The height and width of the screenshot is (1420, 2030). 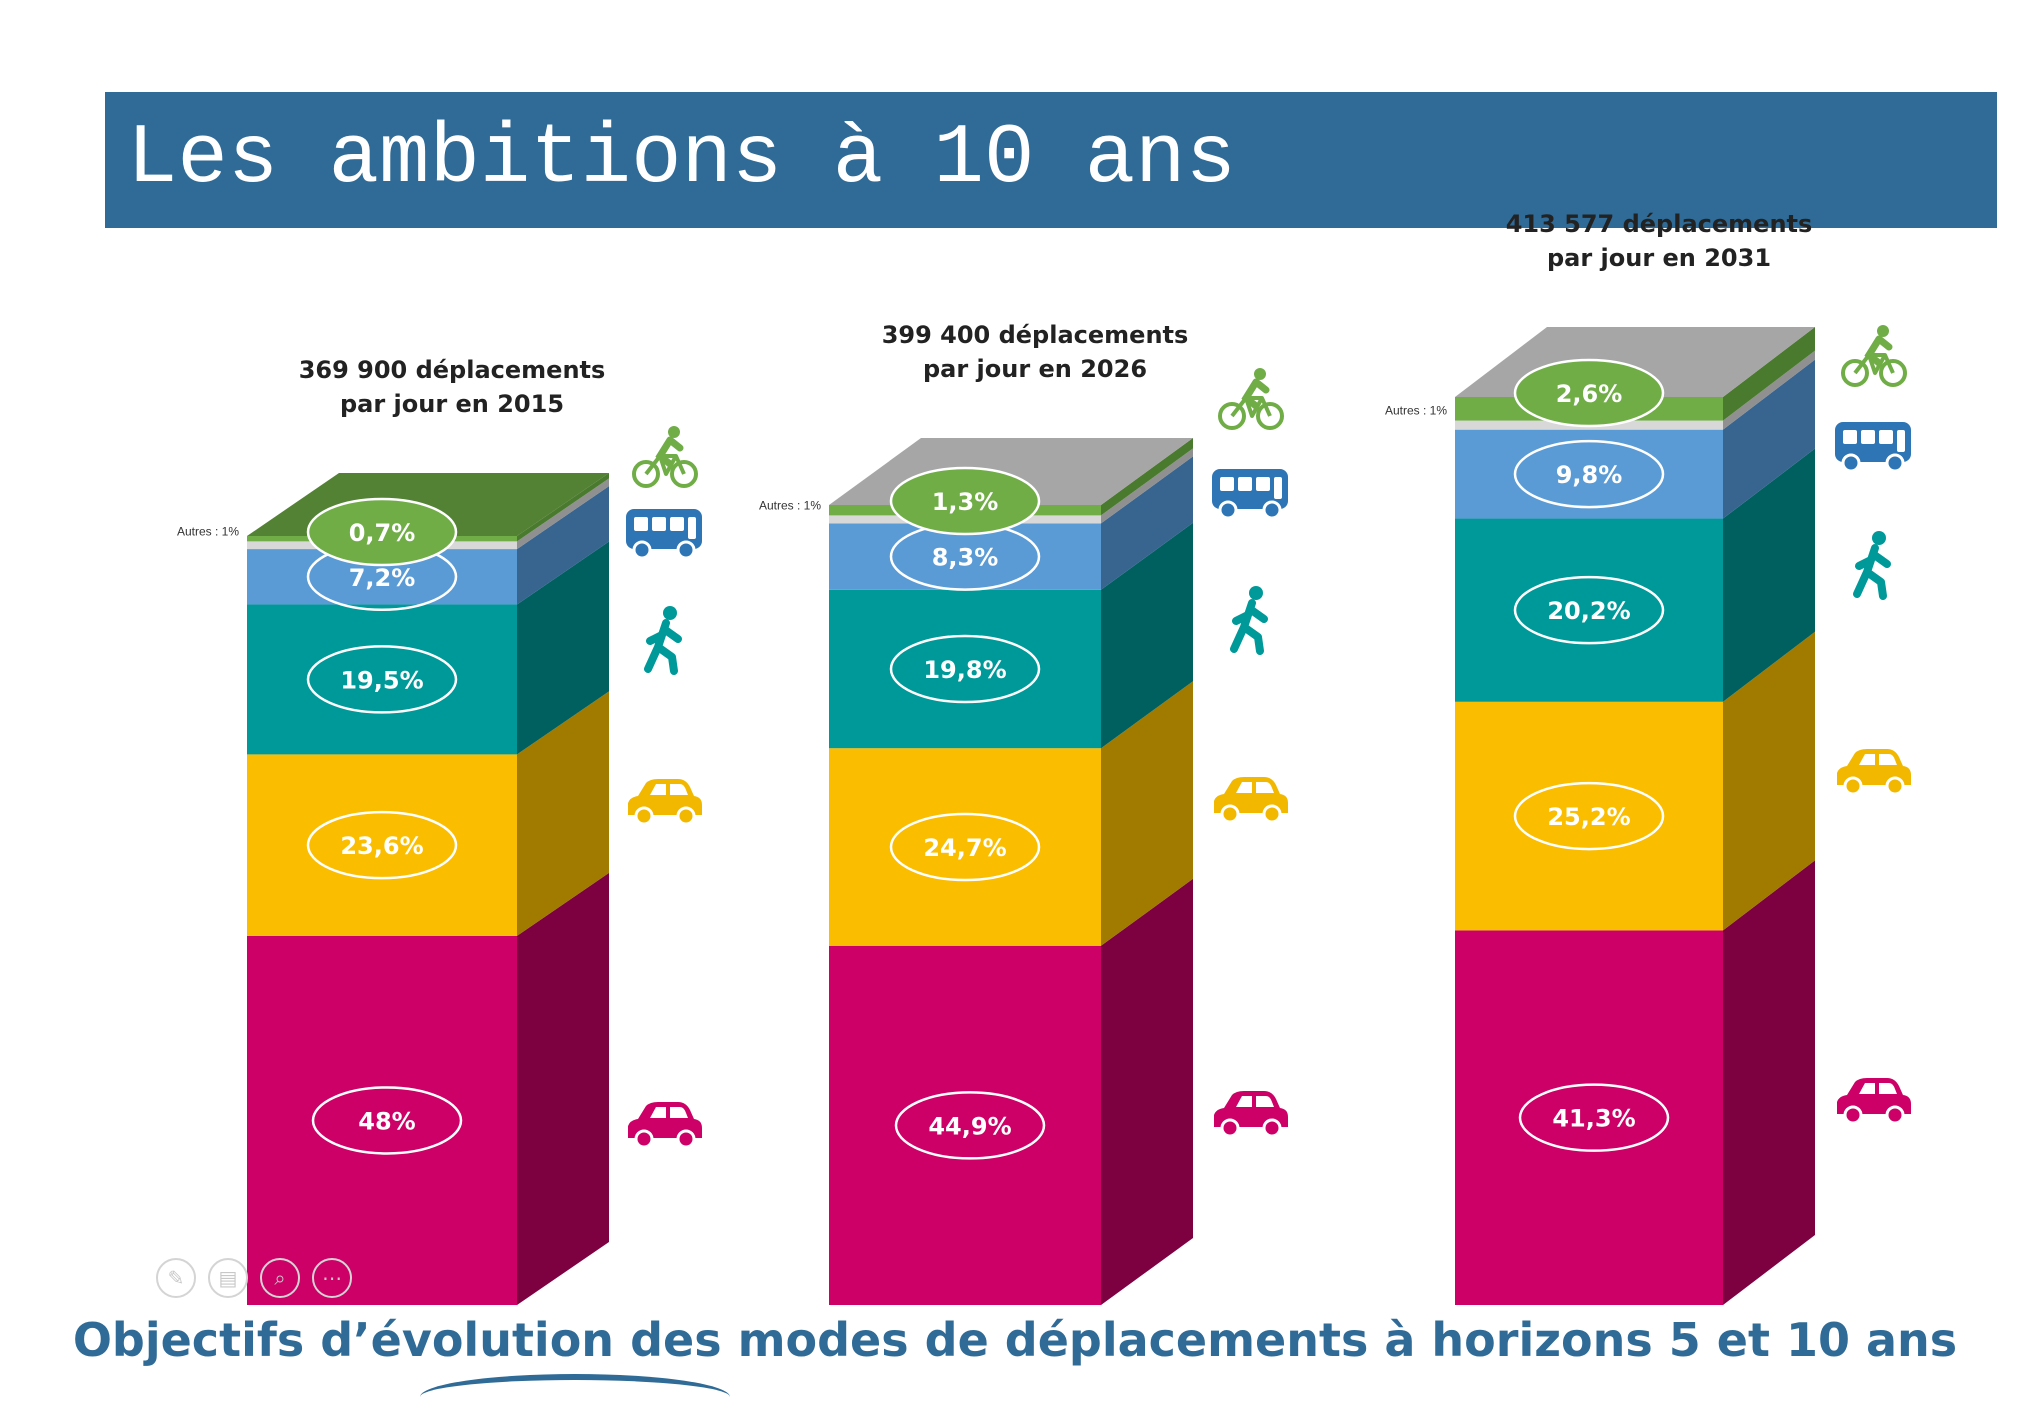 What do you see at coordinates (681, 159) in the screenshot?
I see `page-title: Les ambitions à 10 ans` at bounding box center [681, 159].